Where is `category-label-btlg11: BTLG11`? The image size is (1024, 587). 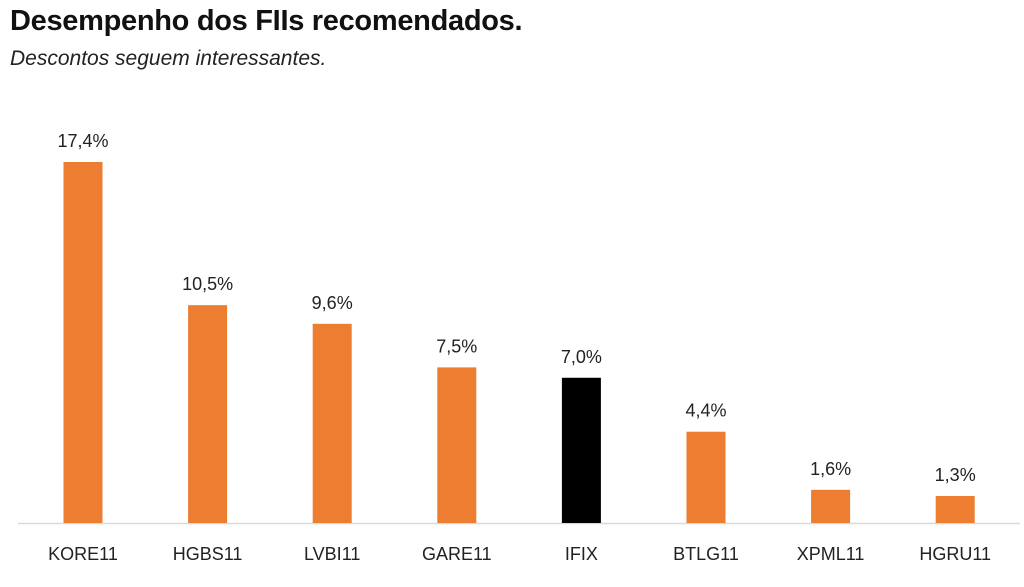 category-label-btlg11: BTLG11 is located at coordinates (706, 554).